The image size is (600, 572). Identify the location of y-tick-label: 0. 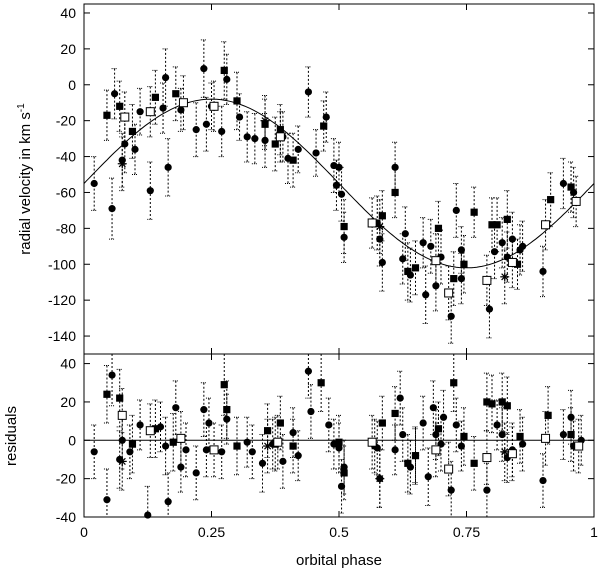
(72, 440).